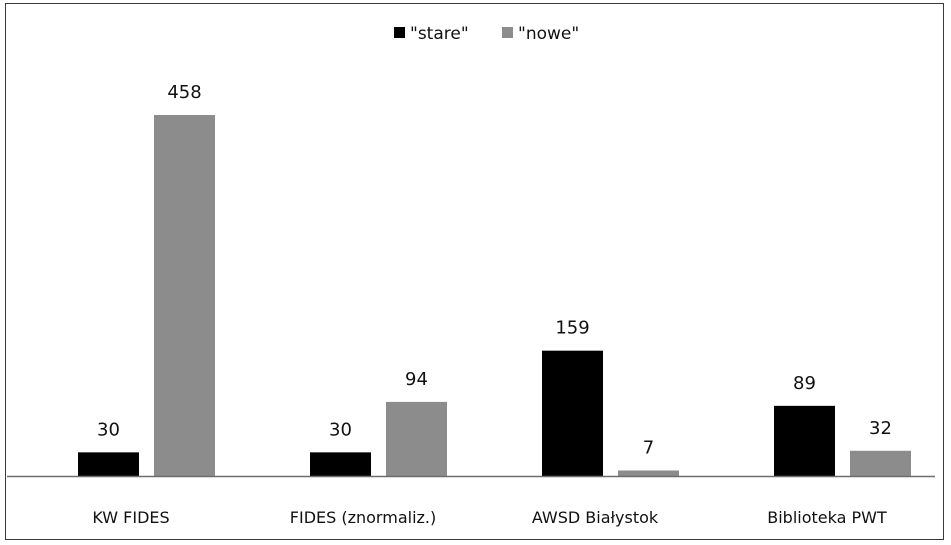  I want to click on category-label-1: FIDES (znormaliz.), so click(363, 517).